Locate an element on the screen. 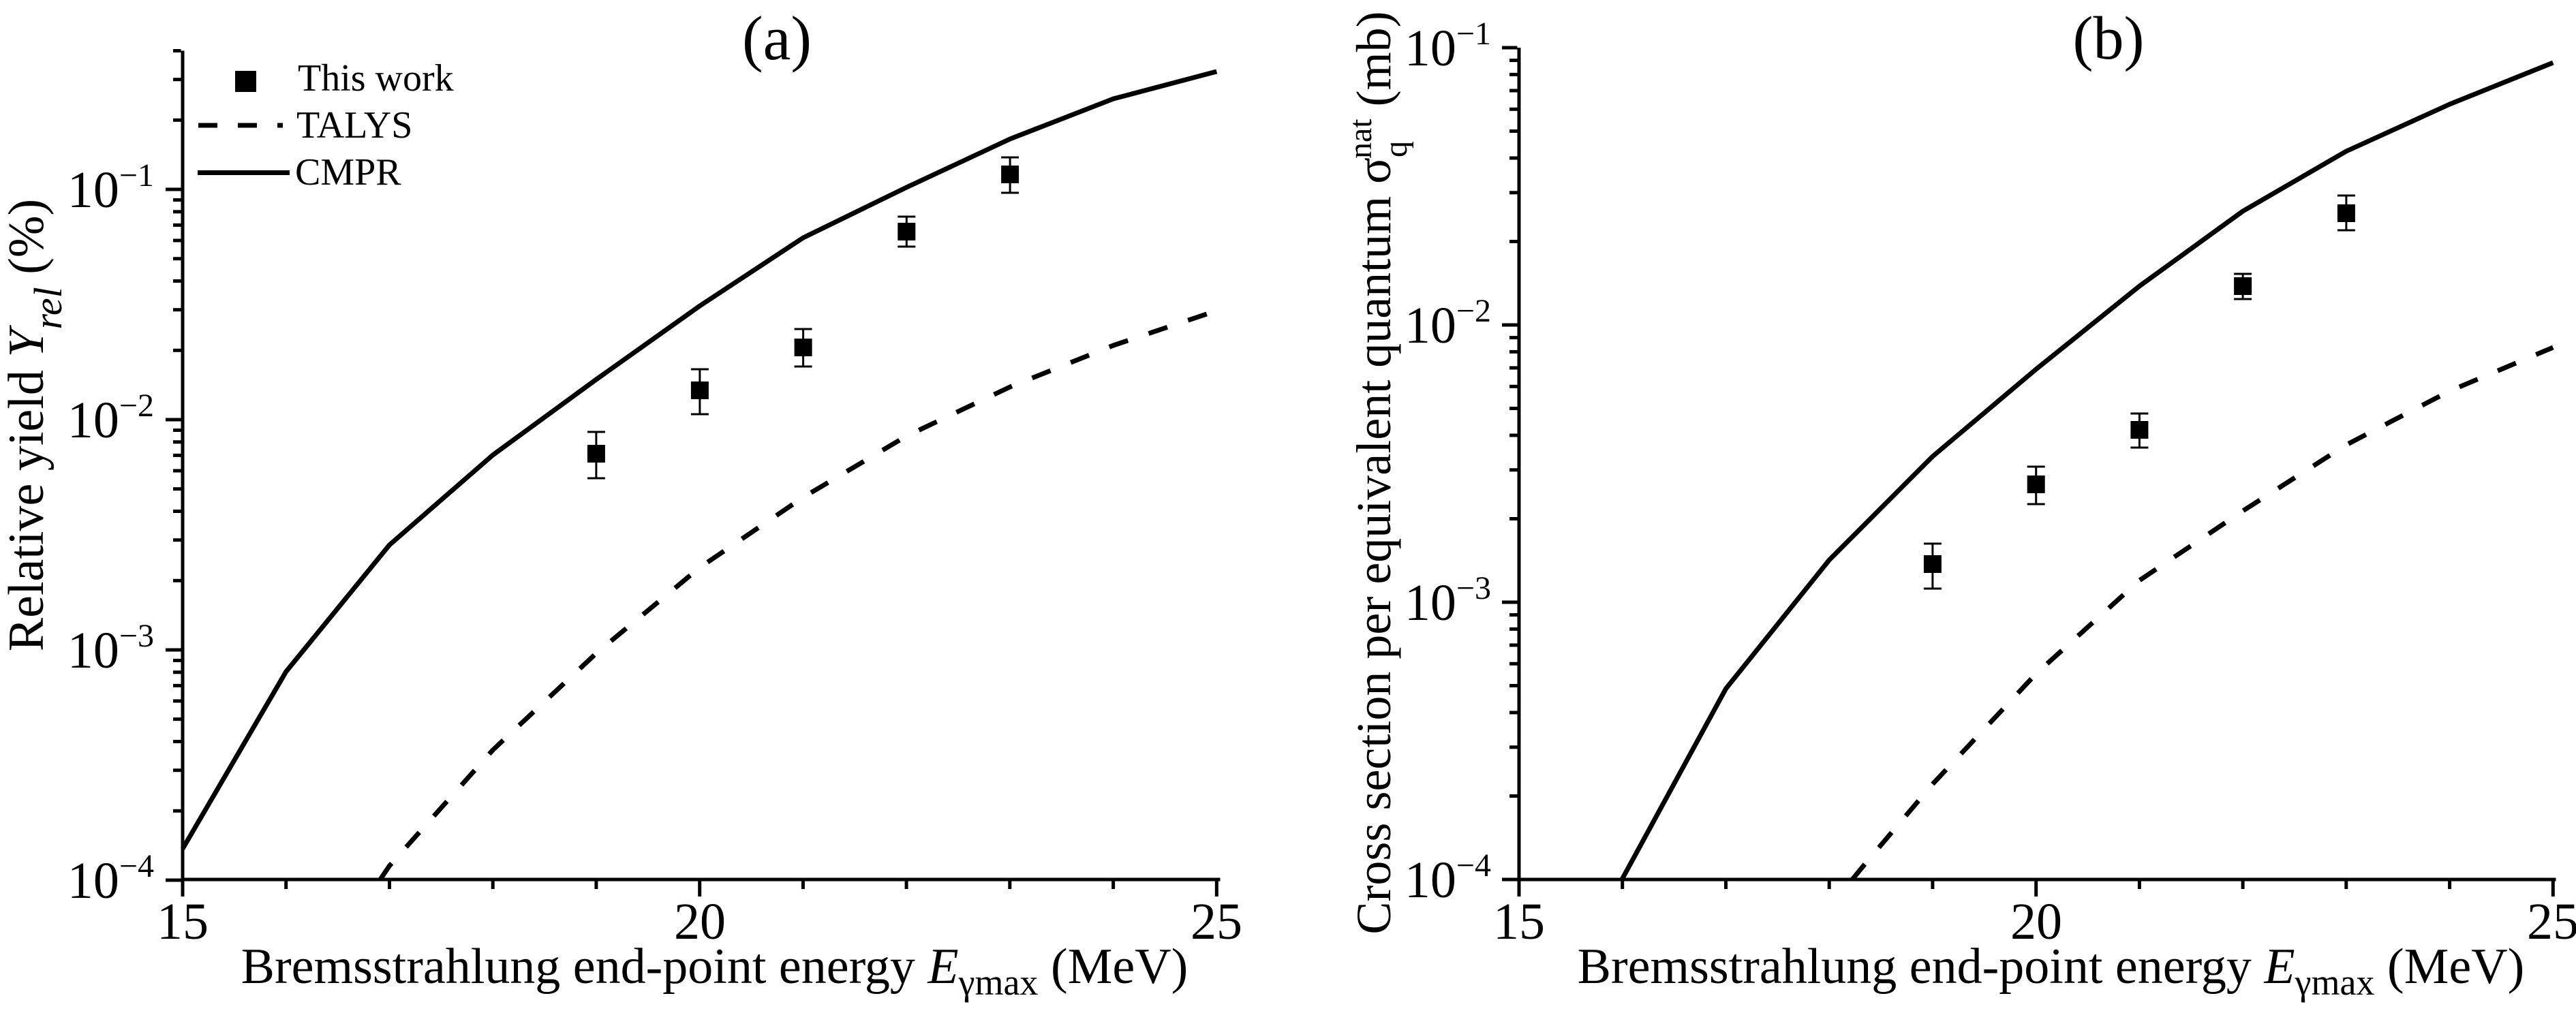  svg-text: TALYS is located at coordinates (354, 125).